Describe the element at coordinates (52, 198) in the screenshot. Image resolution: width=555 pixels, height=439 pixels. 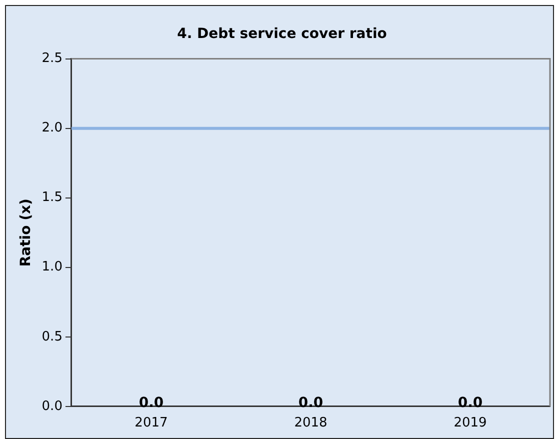
I see `y-tick-label: 1.5` at that location.